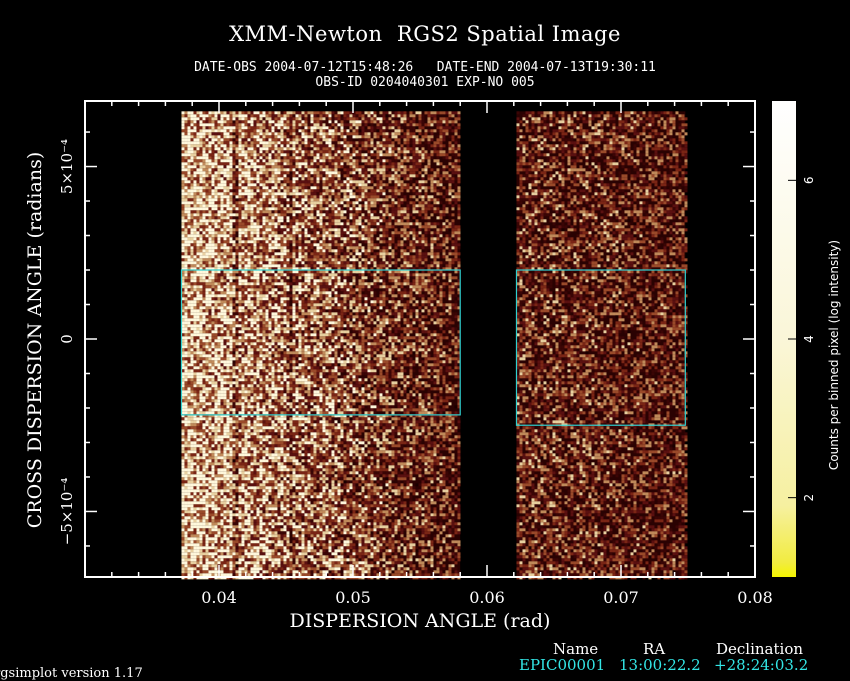 Image resolution: width=850 pixels, height=681 pixels. What do you see at coordinates (621, 597) in the screenshot?
I see `x-tick-label: 0.07` at bounding box center [621, 597].